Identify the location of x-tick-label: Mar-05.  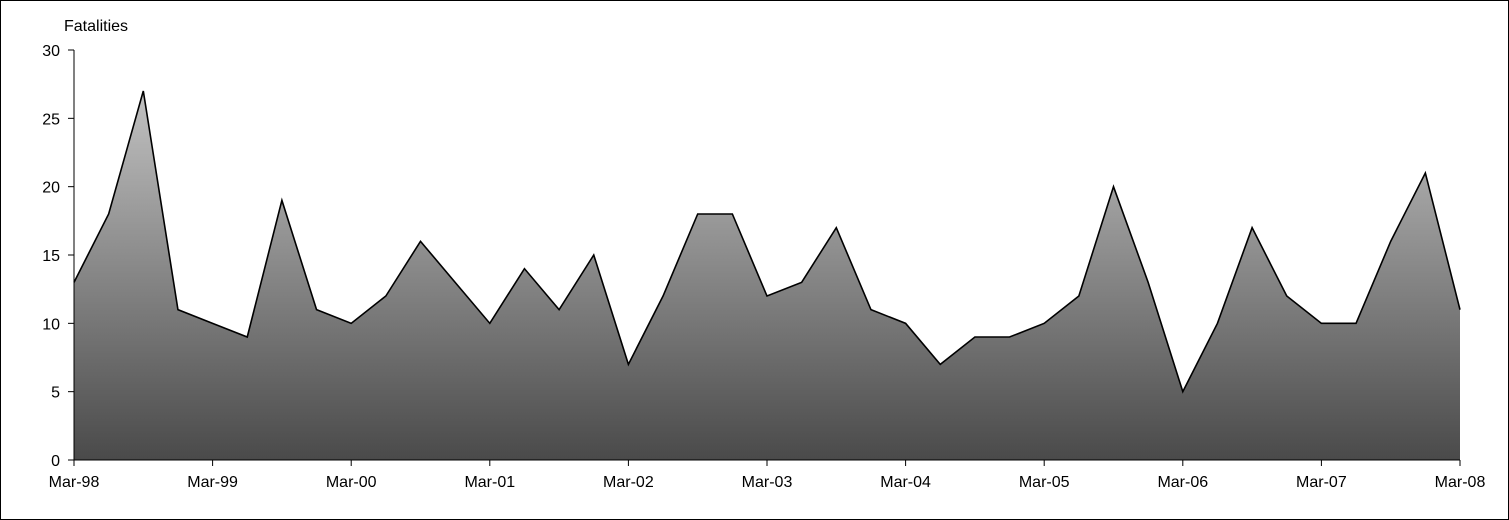
(1044, 482).